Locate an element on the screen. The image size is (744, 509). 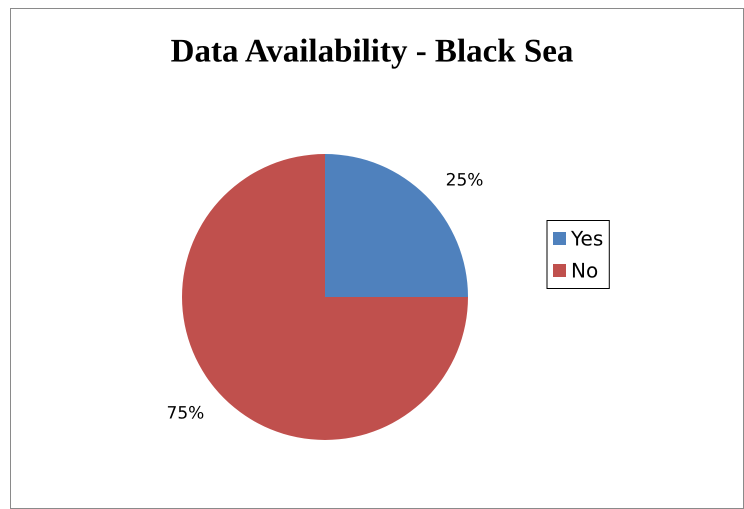
chart-title: Data Availability - Black Sea is located at coordinates (372, 52).